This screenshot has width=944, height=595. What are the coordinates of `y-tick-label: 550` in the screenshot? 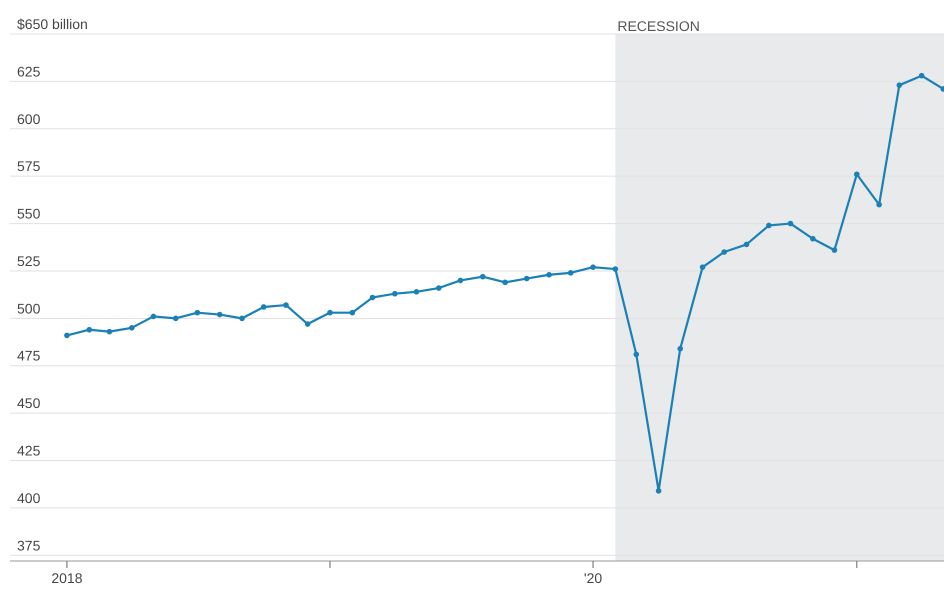 It's located at (29, 214).